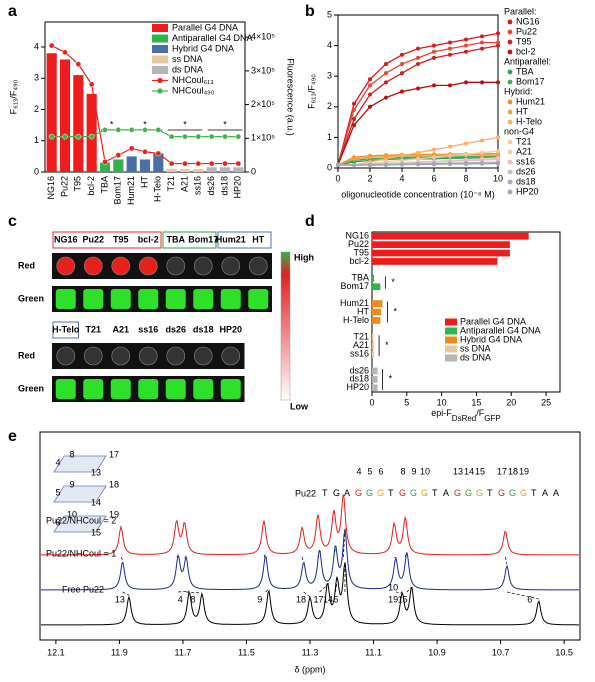 The height and width of the screenshot is (682, 595). Describe the element at coordinates (354, 286) in the screenshot. I see `y-tick-label: Bom17` at that location.